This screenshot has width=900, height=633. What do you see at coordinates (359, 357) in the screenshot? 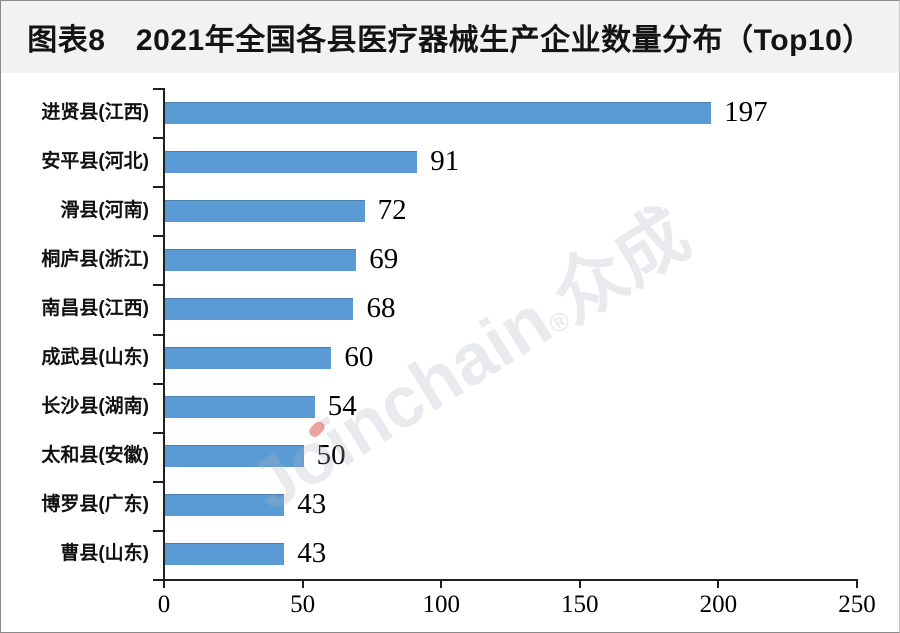
I see `value-label: 60` at bounding box center [359, 357].